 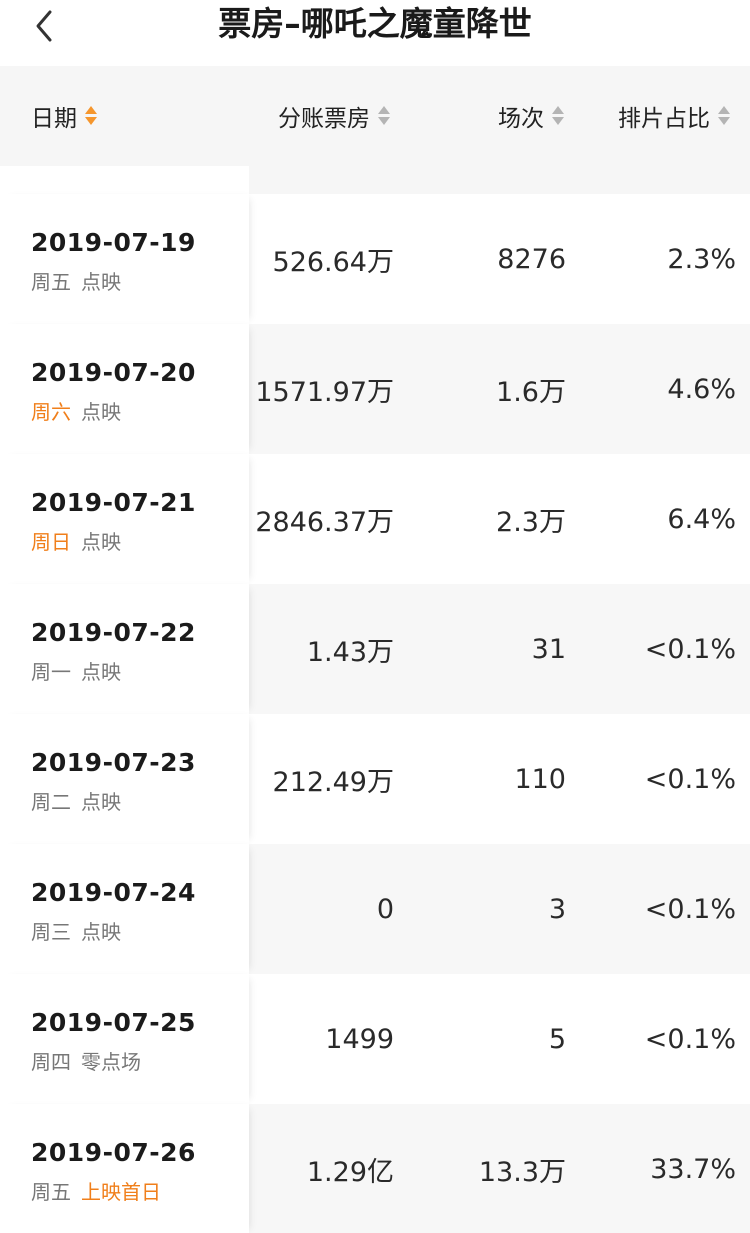 I want to click on row-date: 2019-07-25, so click(x=113, y=1022).